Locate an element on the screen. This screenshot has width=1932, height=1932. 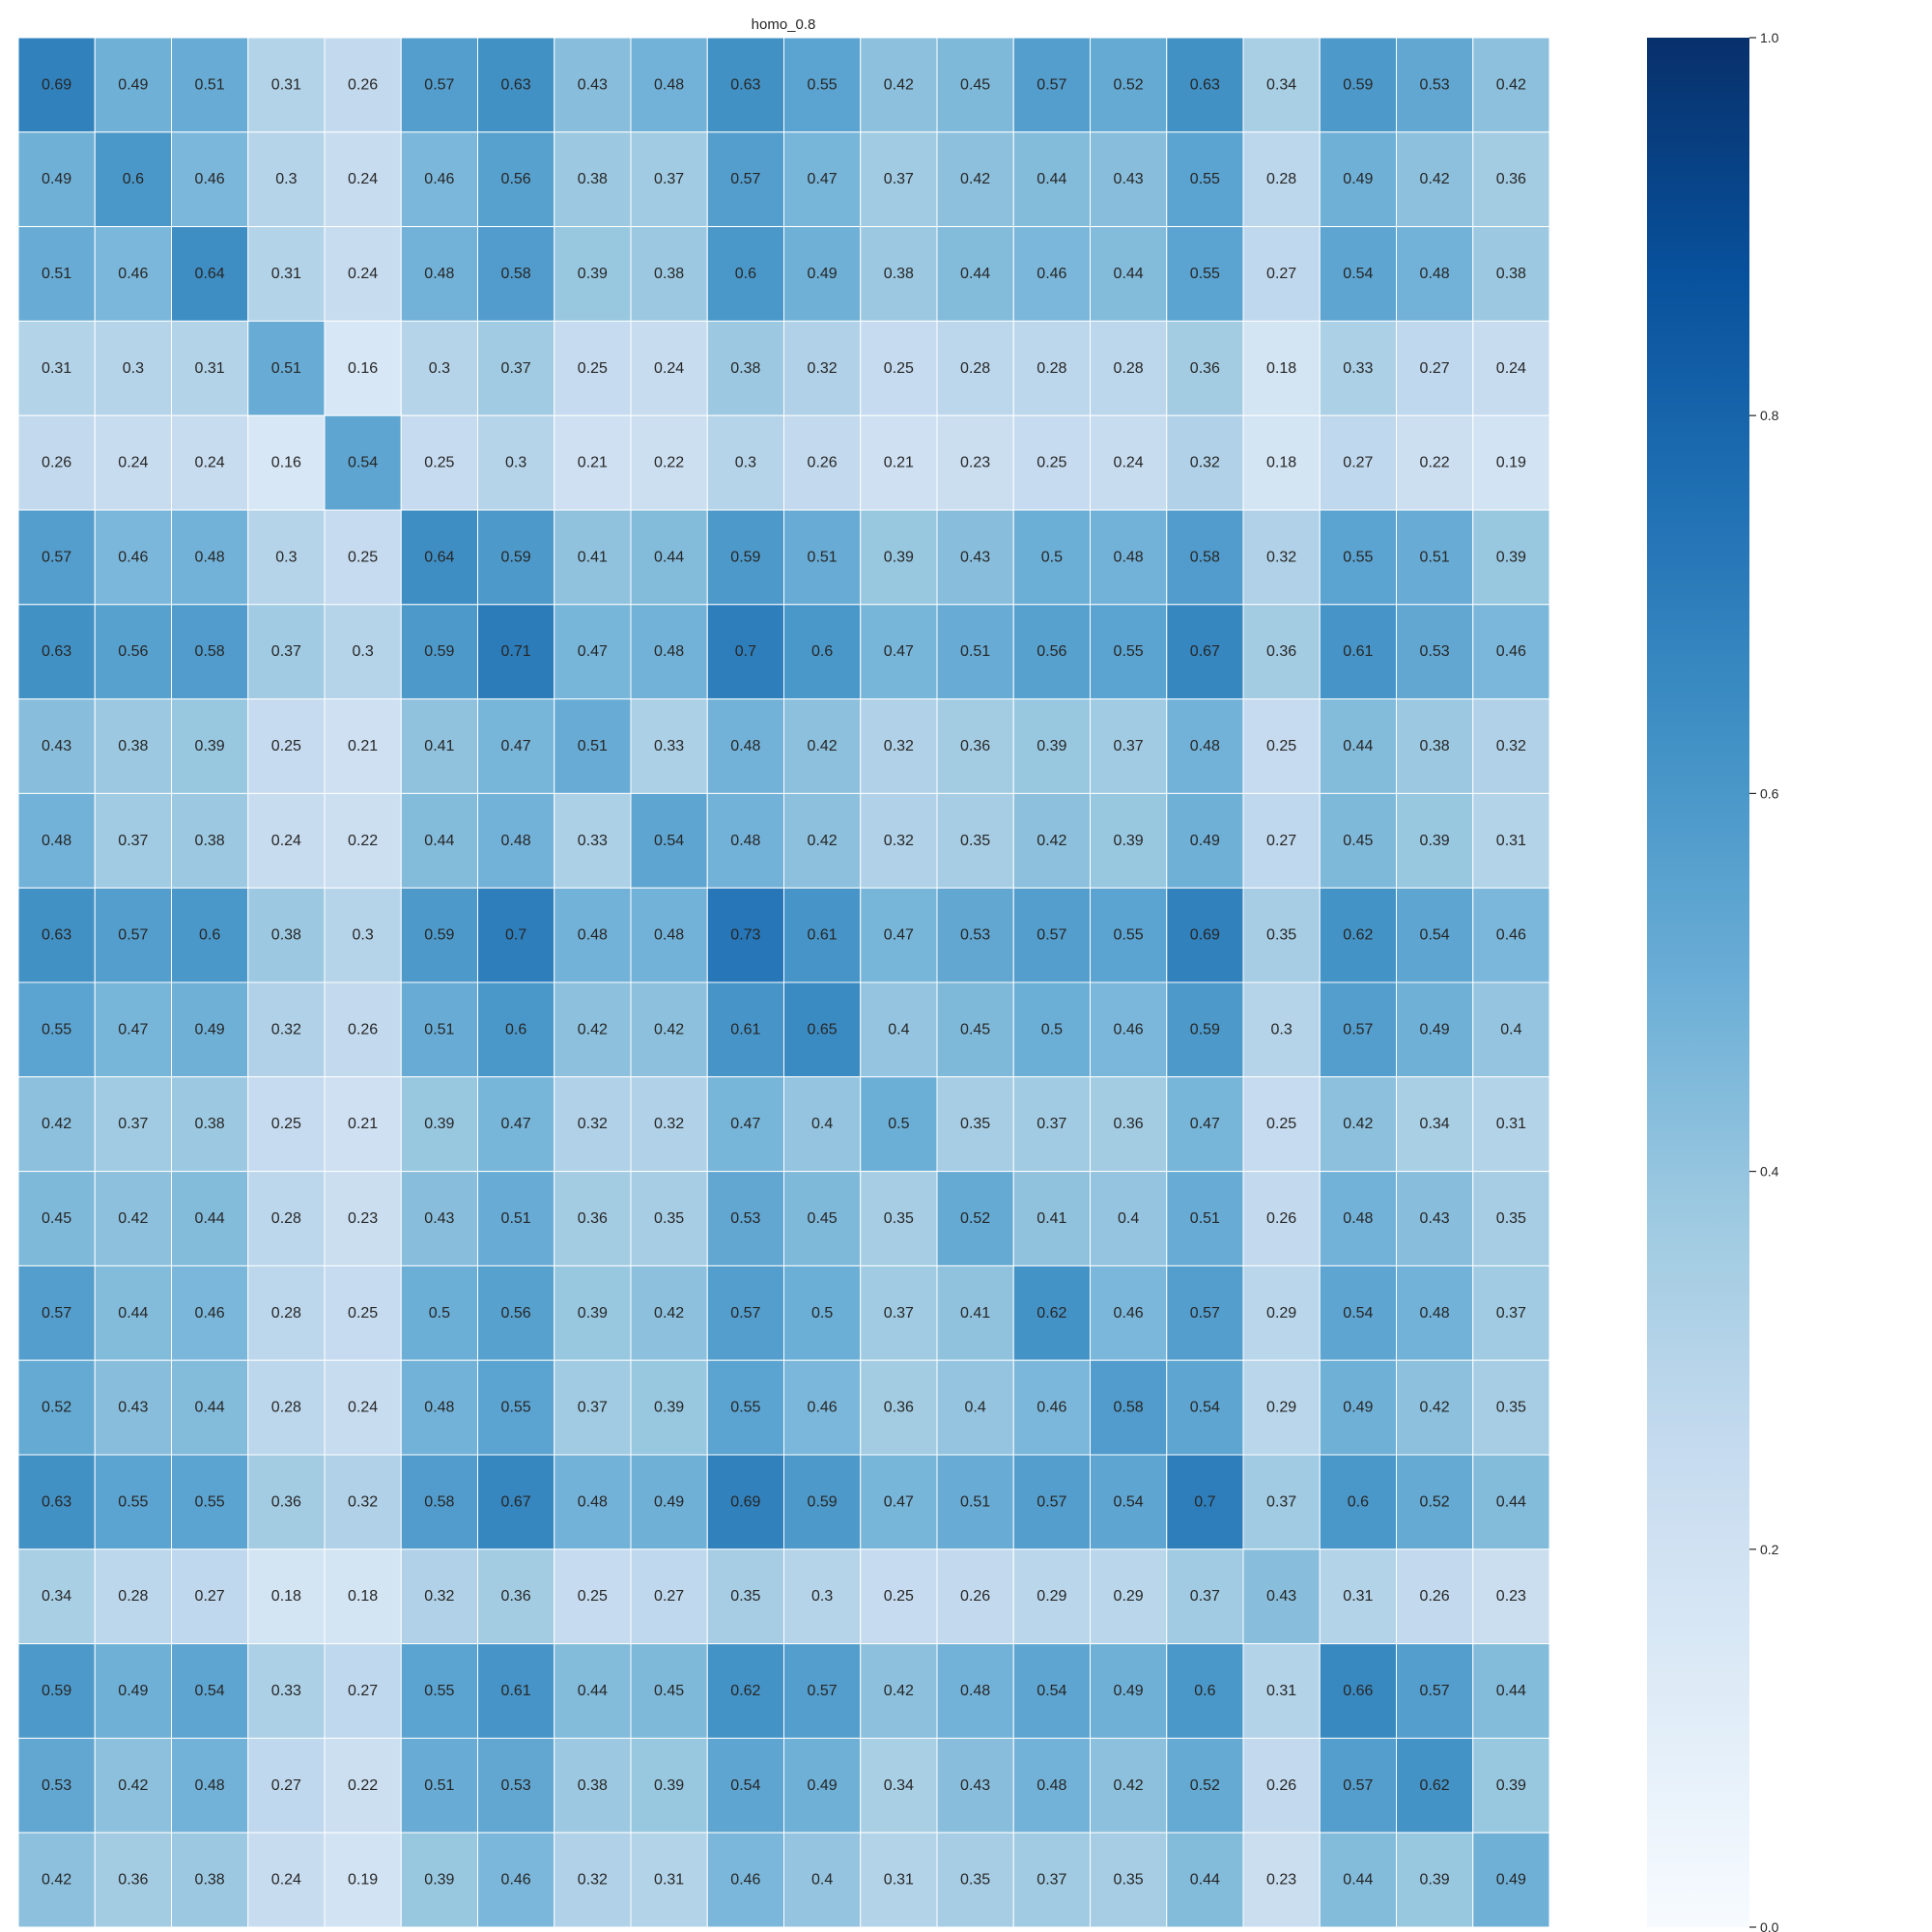
cell-value-label: 0.49 is located at coordinates (1129, 1691).